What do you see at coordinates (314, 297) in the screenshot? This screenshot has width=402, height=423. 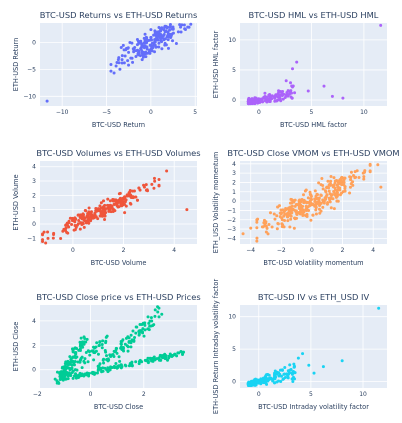 I see `chart-title: BTC-USD IV vs ETH_USD IV` at bounding box center [314, 297].